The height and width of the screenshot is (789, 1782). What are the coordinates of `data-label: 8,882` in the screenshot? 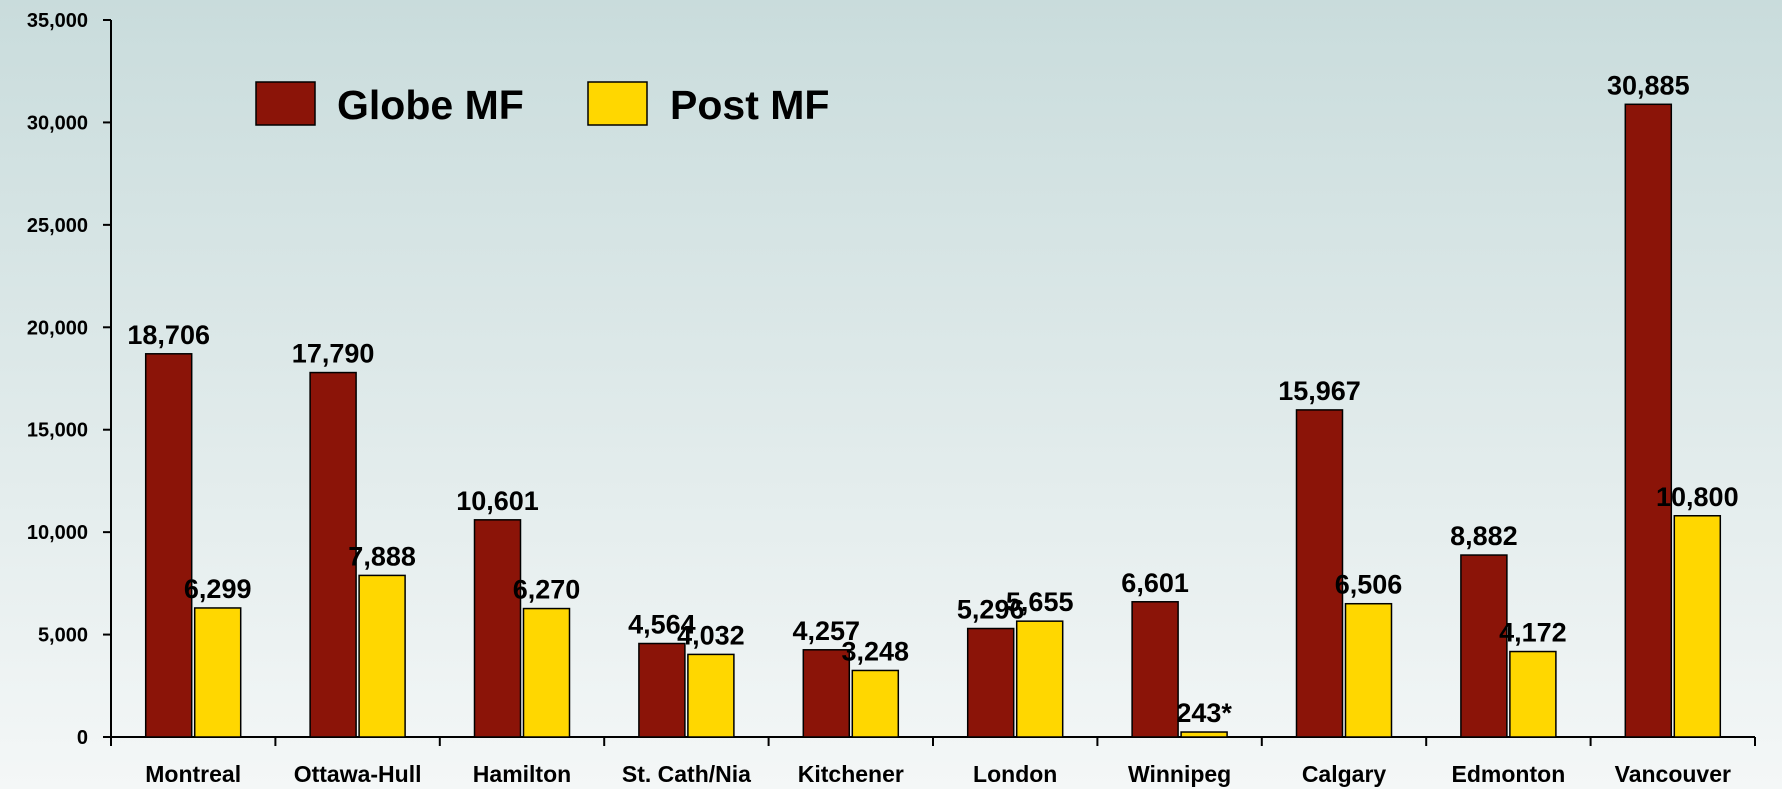 It's located at (1484, 536).